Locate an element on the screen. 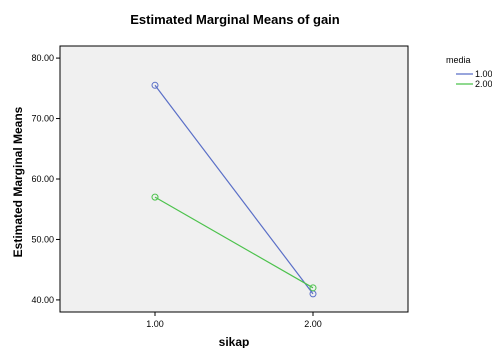  x-tick-label: 2.00 is located at coordinates (313, 324).